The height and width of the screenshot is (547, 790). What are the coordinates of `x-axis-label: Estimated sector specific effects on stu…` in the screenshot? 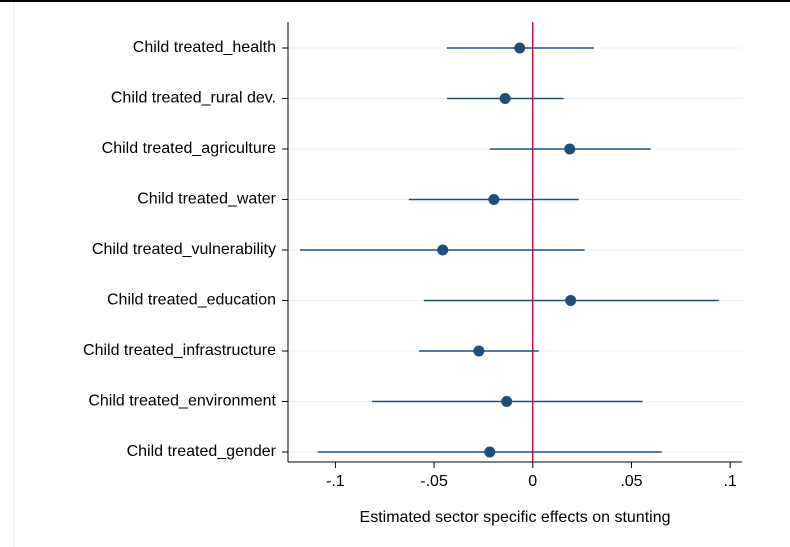 It's located at (515, 517).